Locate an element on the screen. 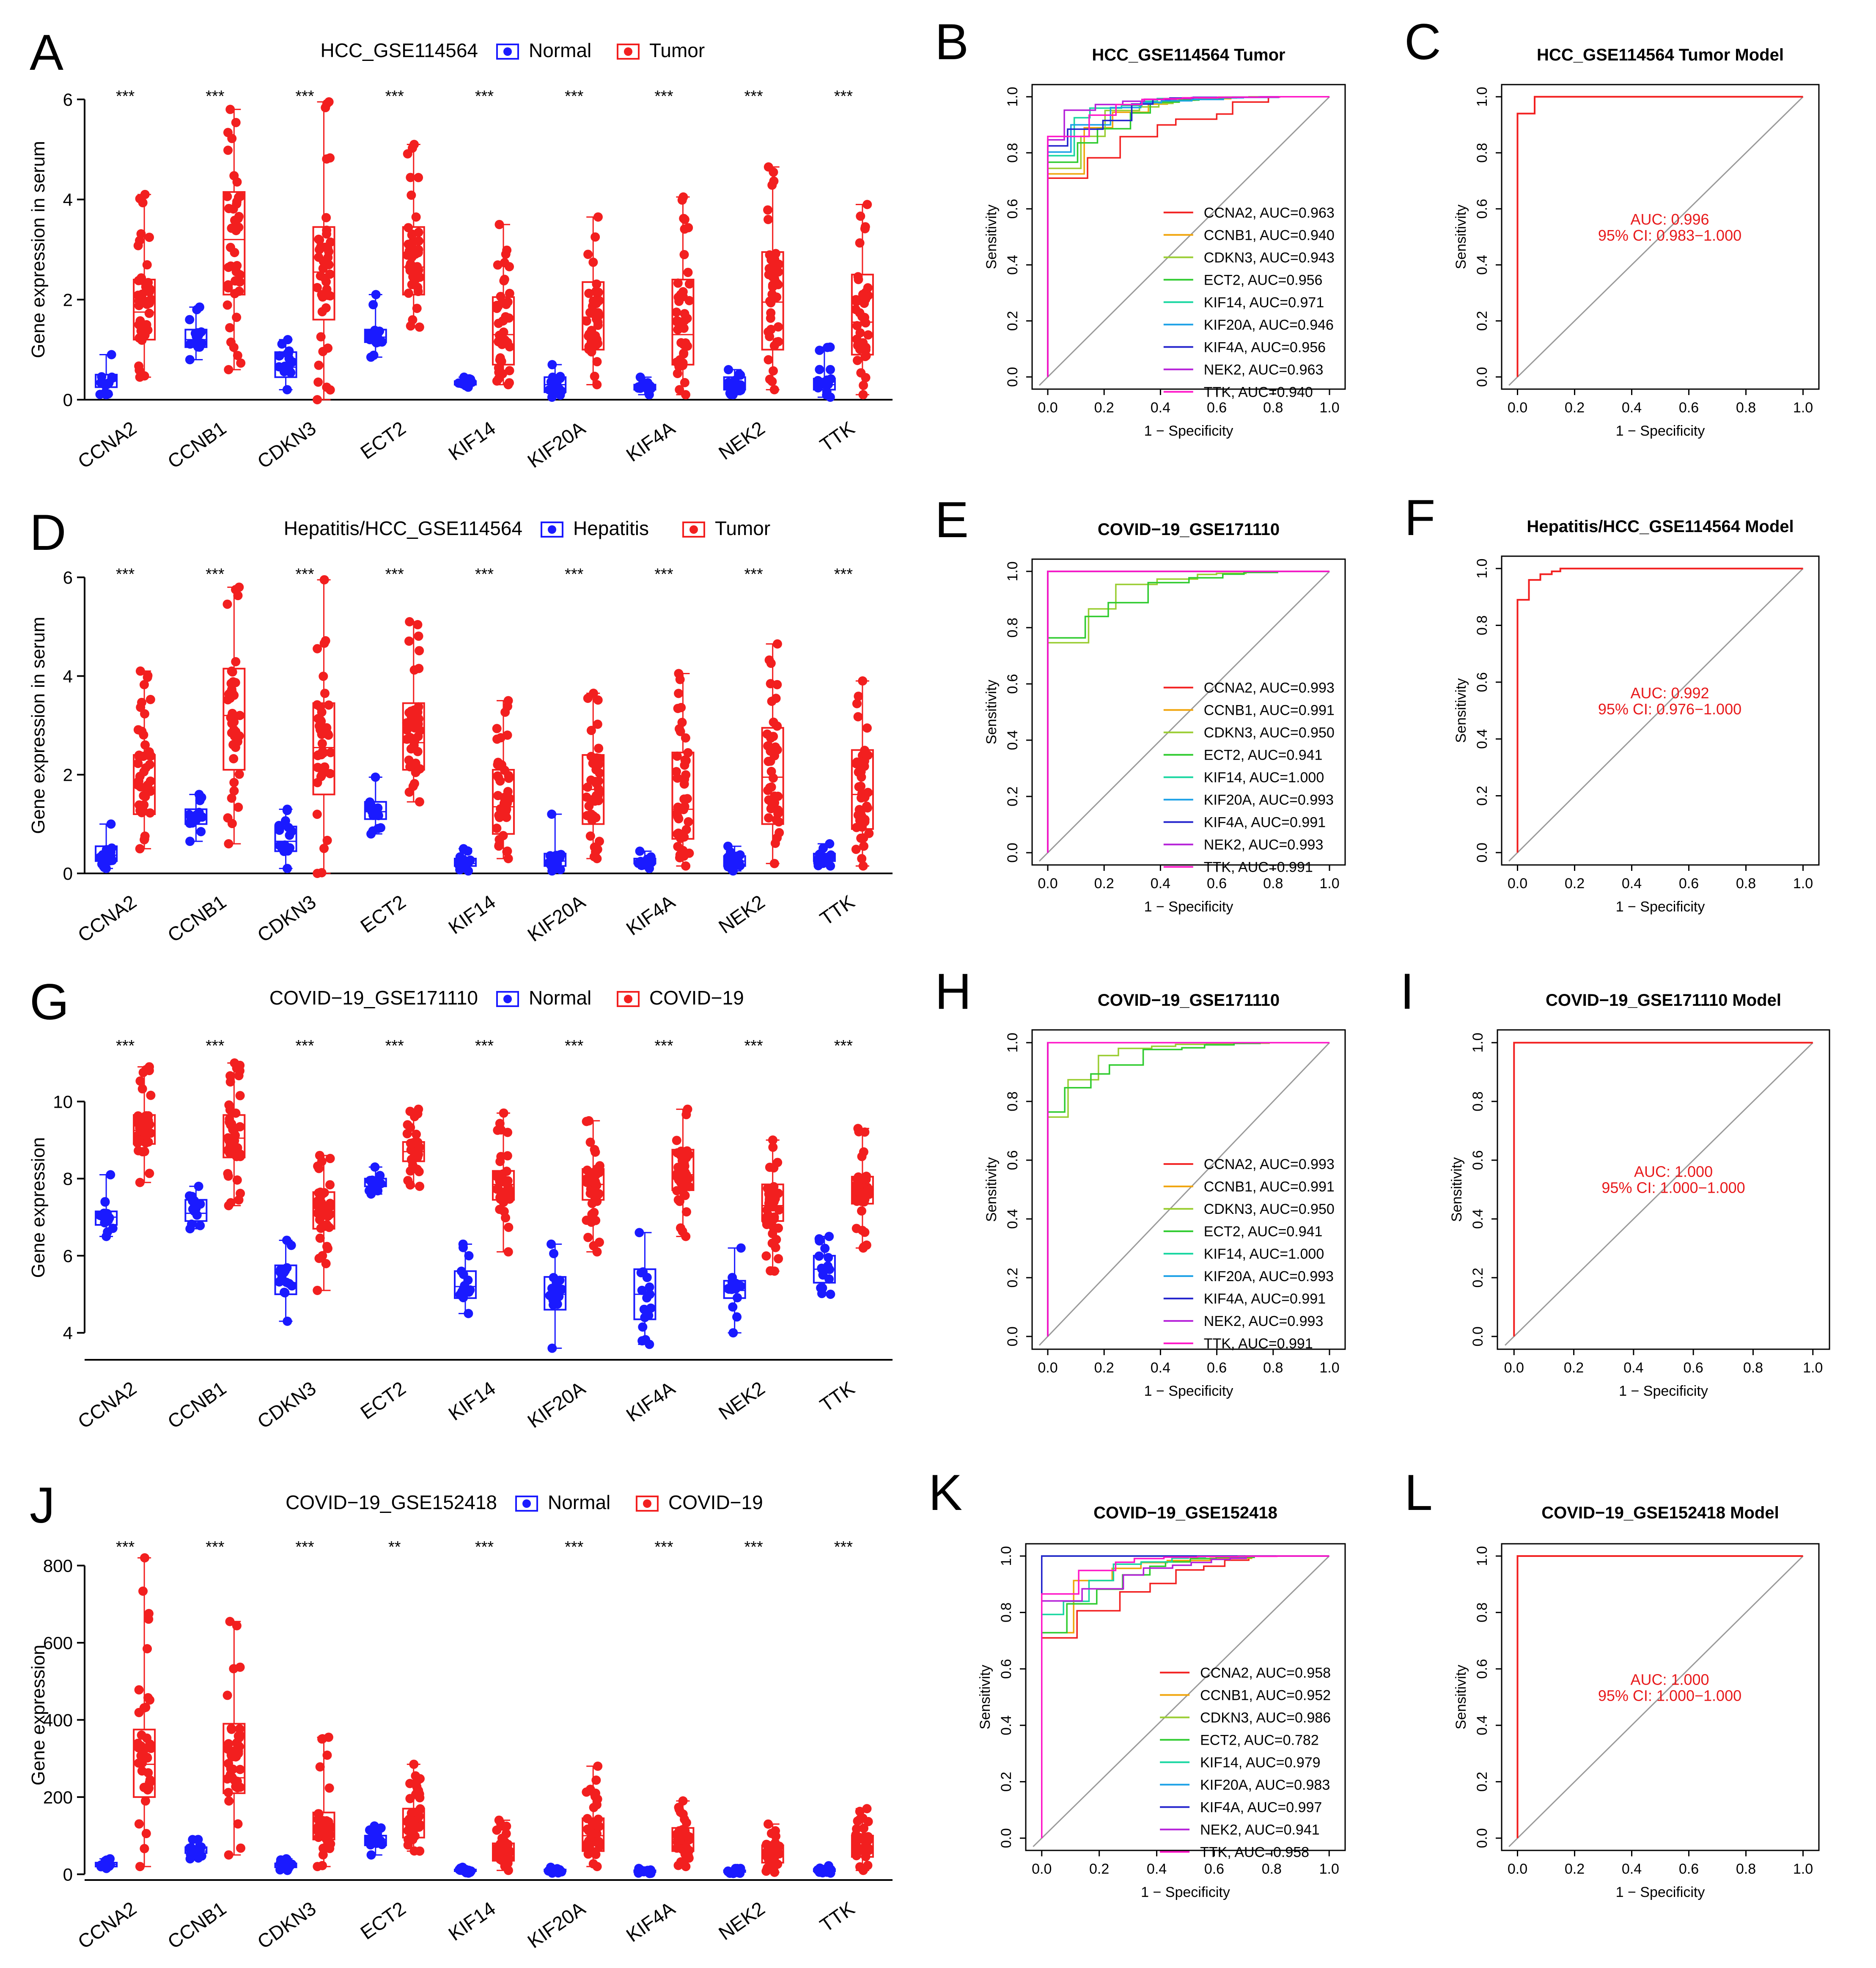 The height and width of the screenshot is (1968, 1876). legend-entry-KIF14: KIF14, AUC=1.000 is located at coordinates (1264, 1254).